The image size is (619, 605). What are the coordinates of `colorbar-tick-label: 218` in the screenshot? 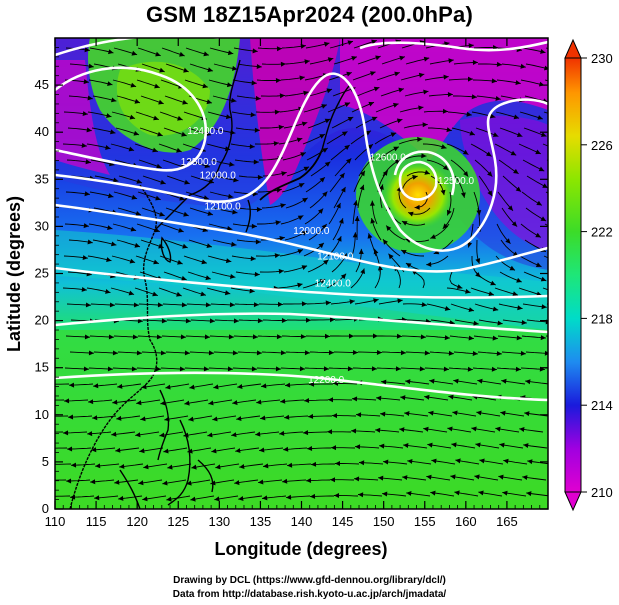 It's located at (602, 318).